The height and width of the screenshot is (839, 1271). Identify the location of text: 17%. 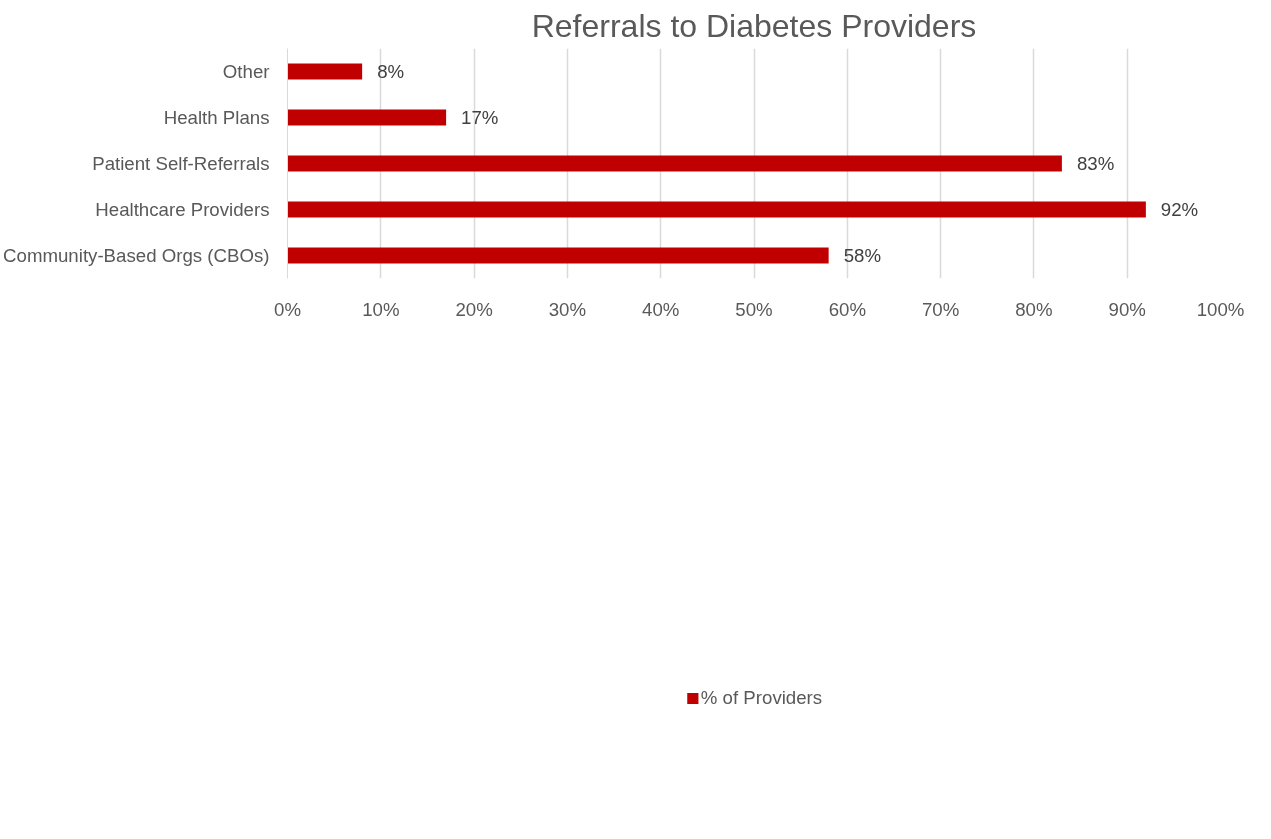
(480, 117).